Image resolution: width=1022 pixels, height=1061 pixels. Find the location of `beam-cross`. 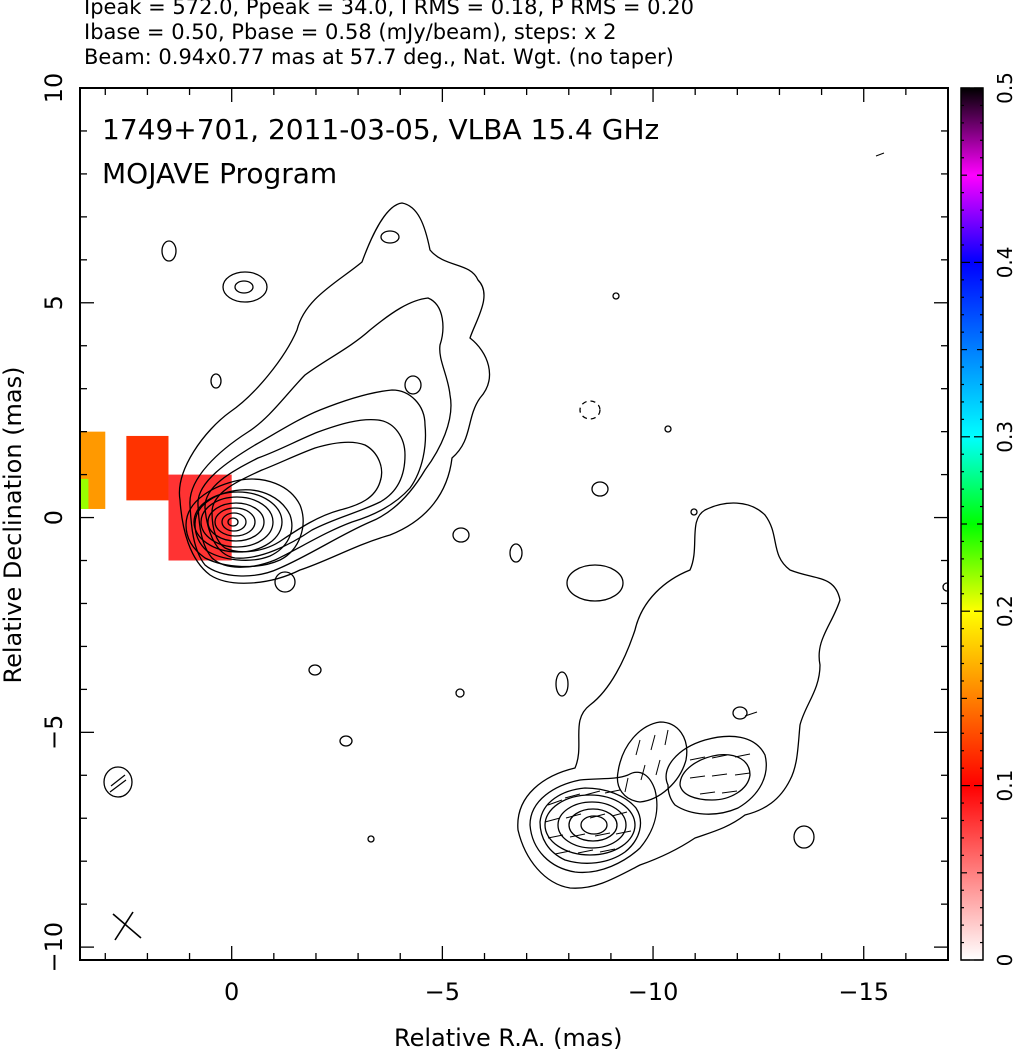

beam-cross is located at coordinates (125, 857).